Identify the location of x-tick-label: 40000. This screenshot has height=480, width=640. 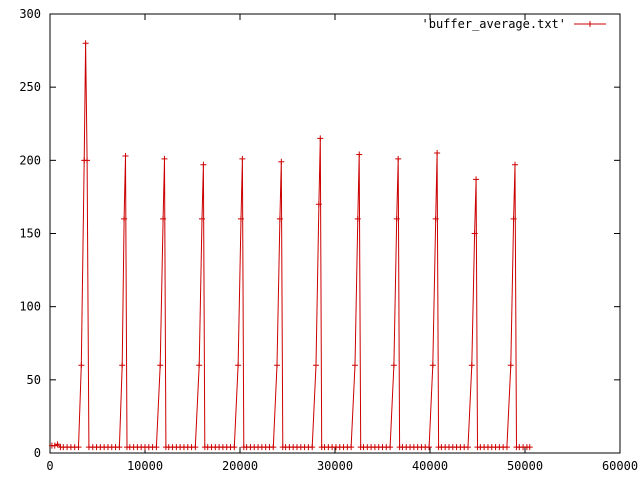
(430, 466).